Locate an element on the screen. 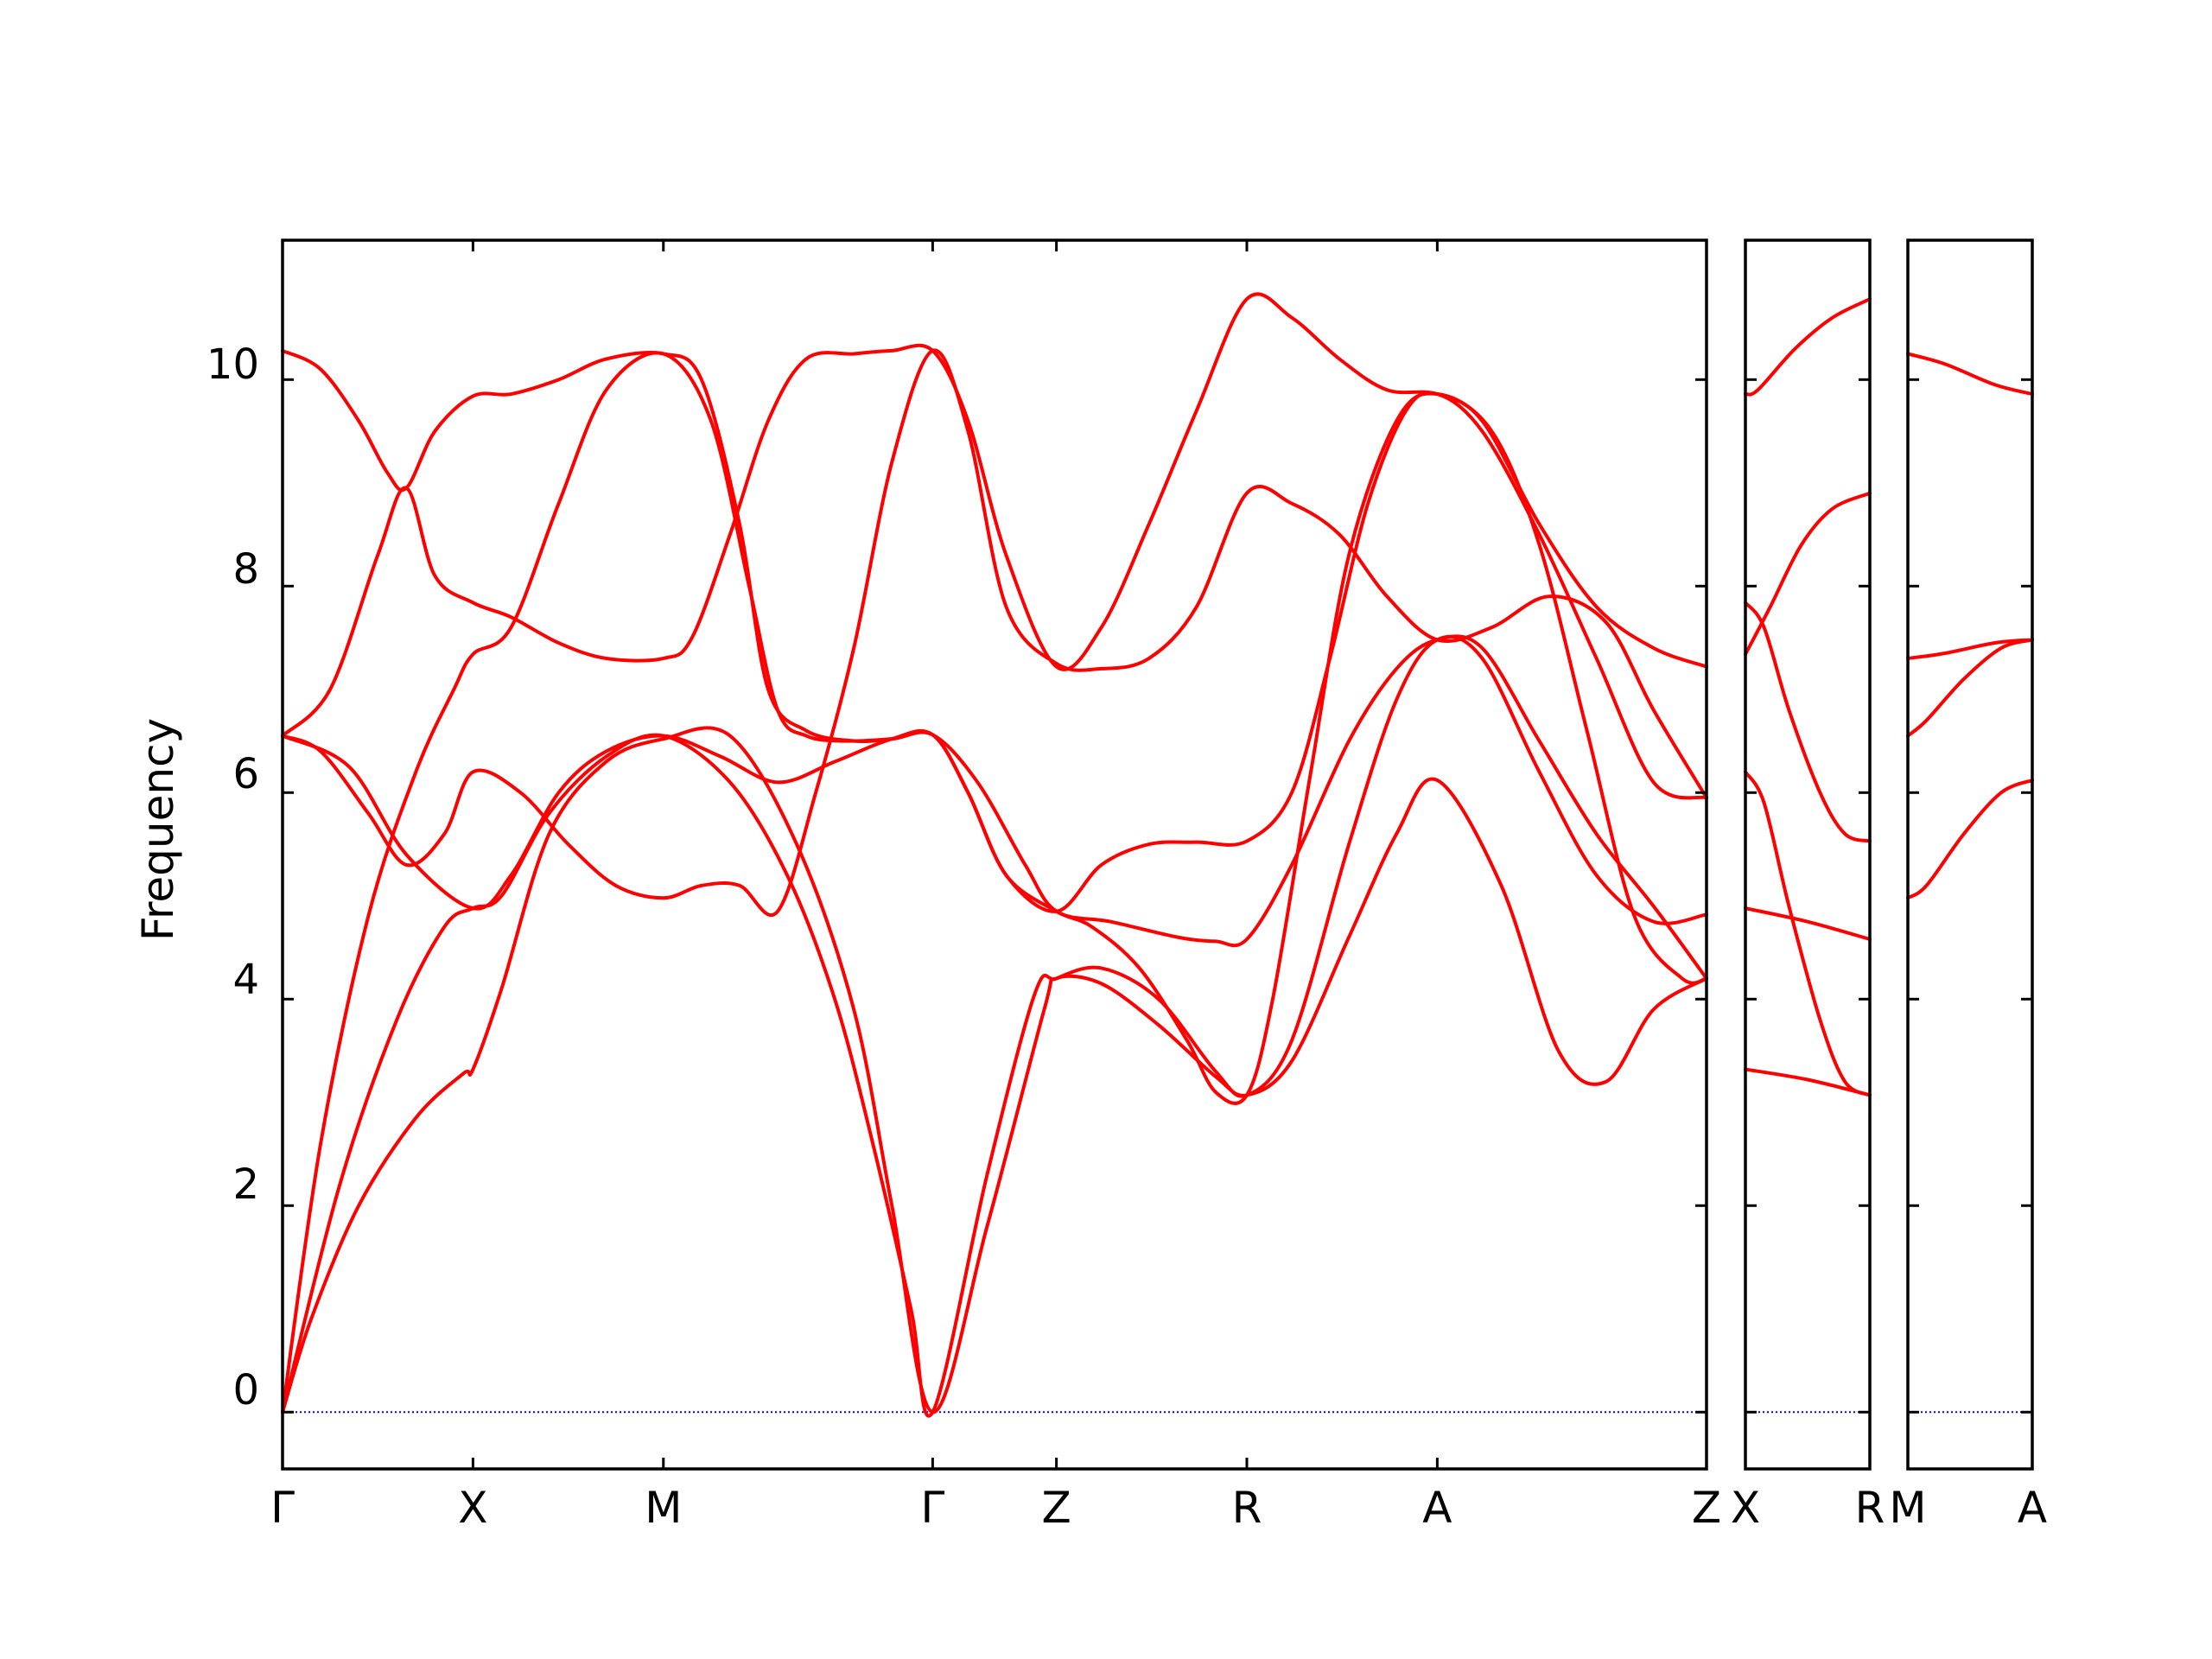 The height and width of the screenshot is (1659, 2212). y-axis-tick-labels: 0 2 4 6 8 10 is located at coordinates (233, 877).